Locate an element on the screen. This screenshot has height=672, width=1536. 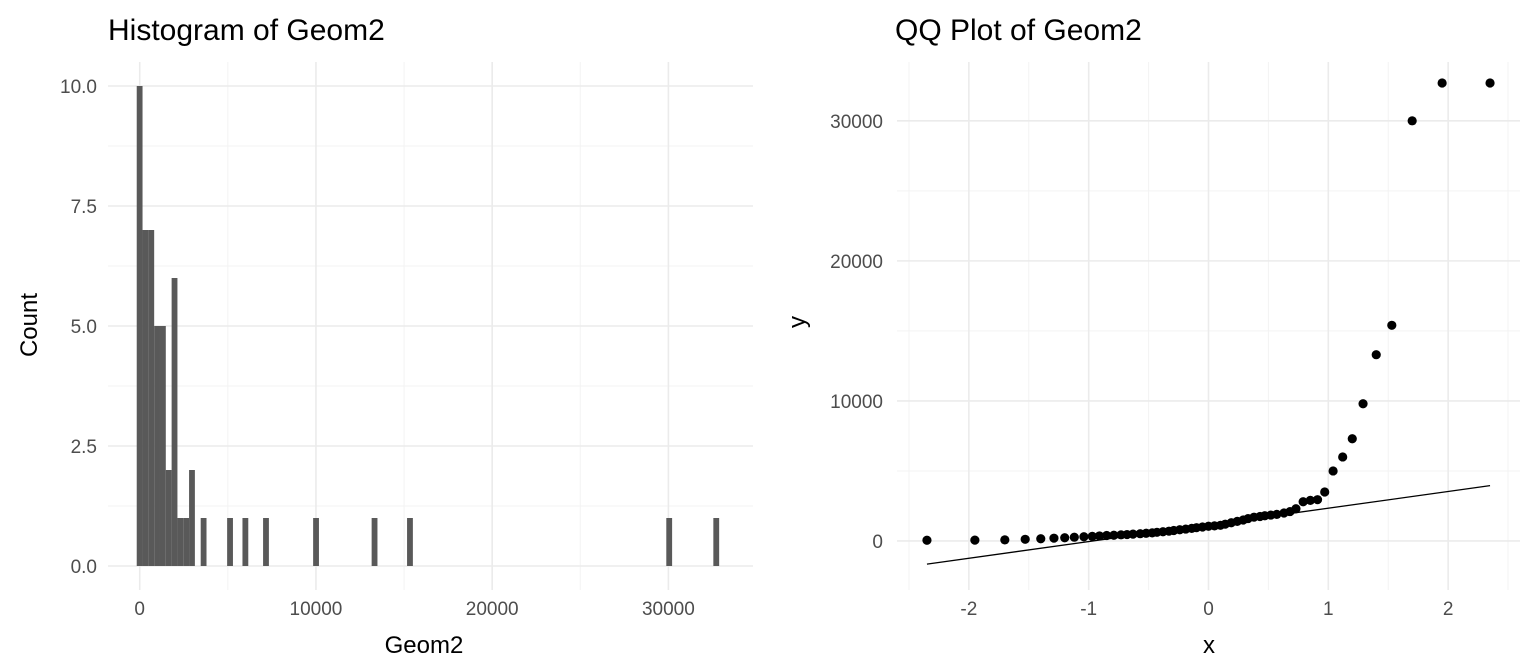
qq-x-tick-label: -2 is located at coordinates (968, 609).